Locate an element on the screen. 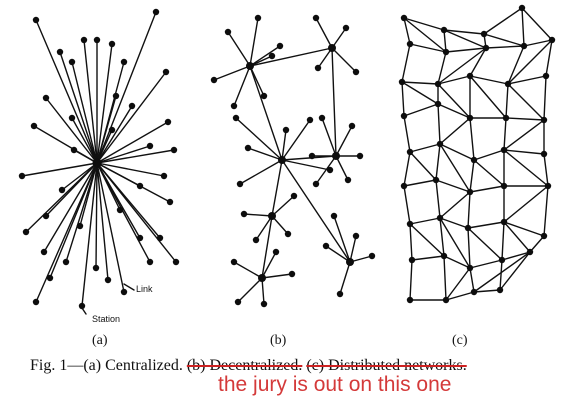  caption-struck-decentralized: (b) Decentralized. is located at coordinates (244, 365).